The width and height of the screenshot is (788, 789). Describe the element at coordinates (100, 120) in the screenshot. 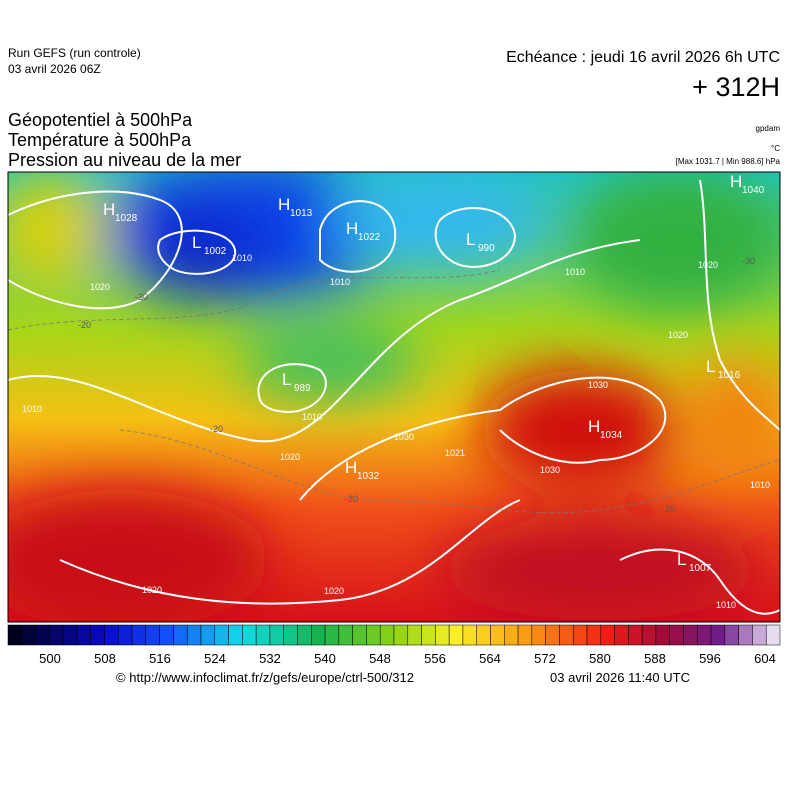

I see `legend-line: Géopotentiel à 500hPa` at that location.